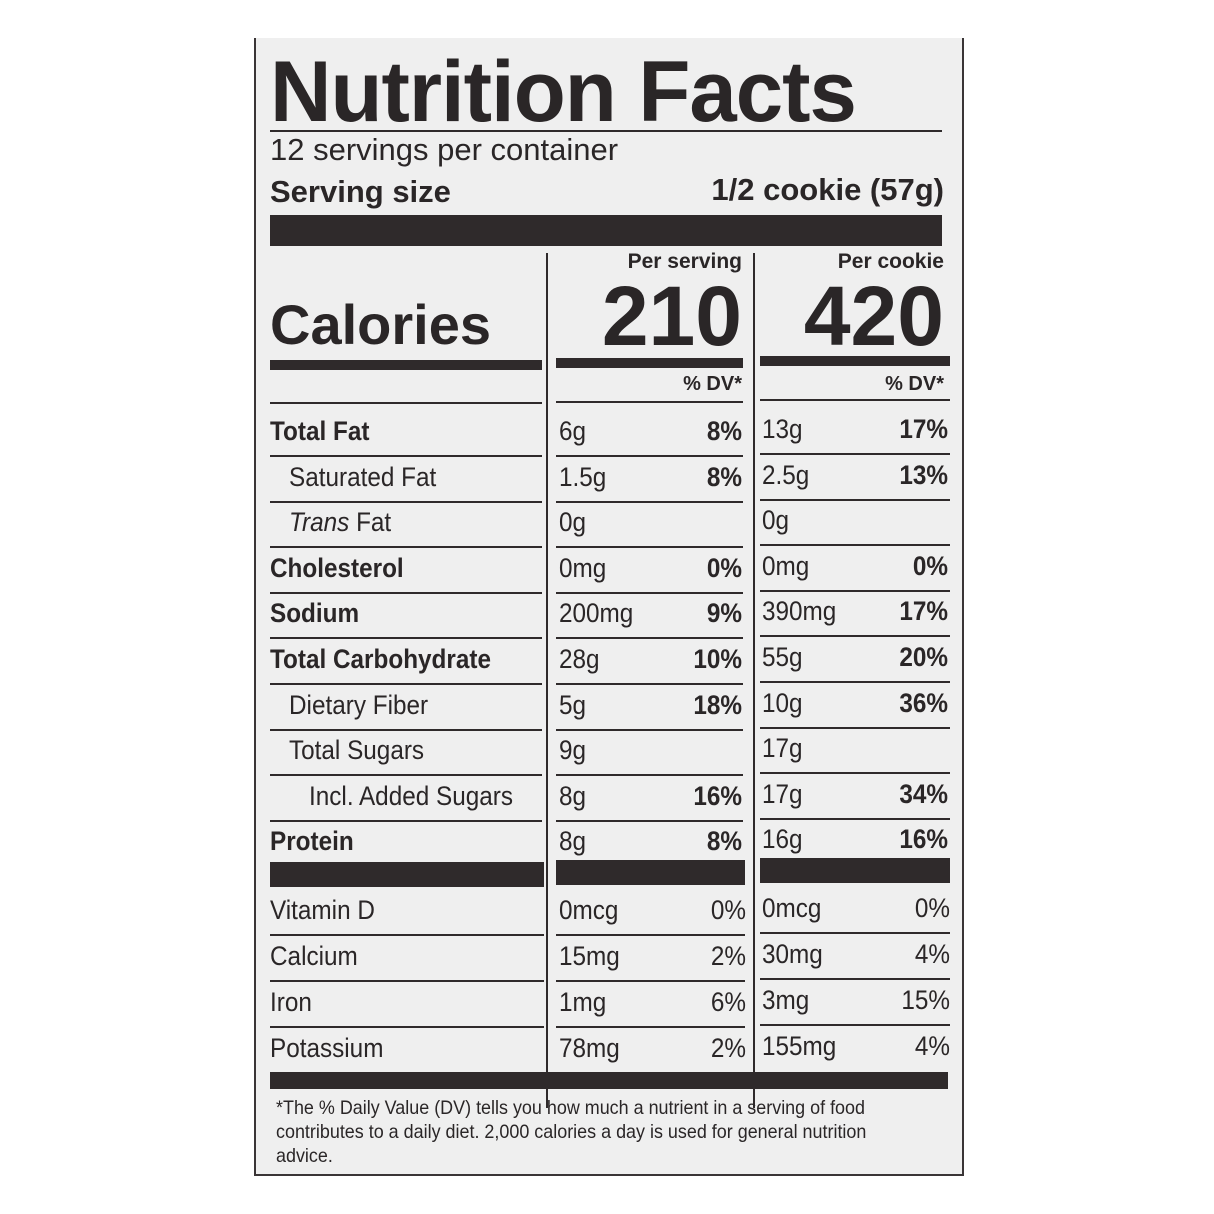 Image resolution: width=1214 pixels, height=1214 pixels. Describe the element at coordinates (380, 659) in the screenshot. I see `nutrient-name: Total Carbohydrate` at that location.